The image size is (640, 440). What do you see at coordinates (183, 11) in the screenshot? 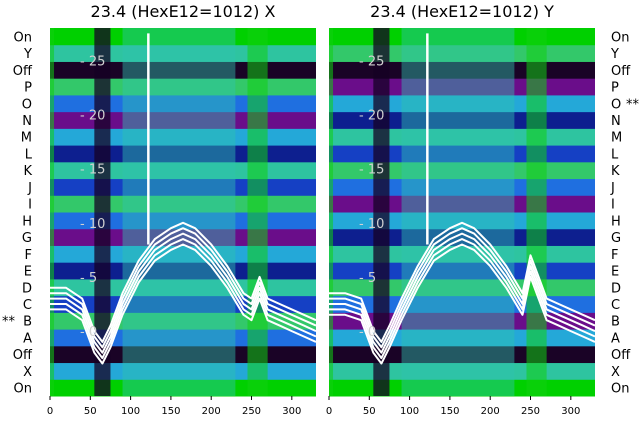
I see `chart-title: 23.4 (HexE12=1012) X` at bounding box center [183, 11].